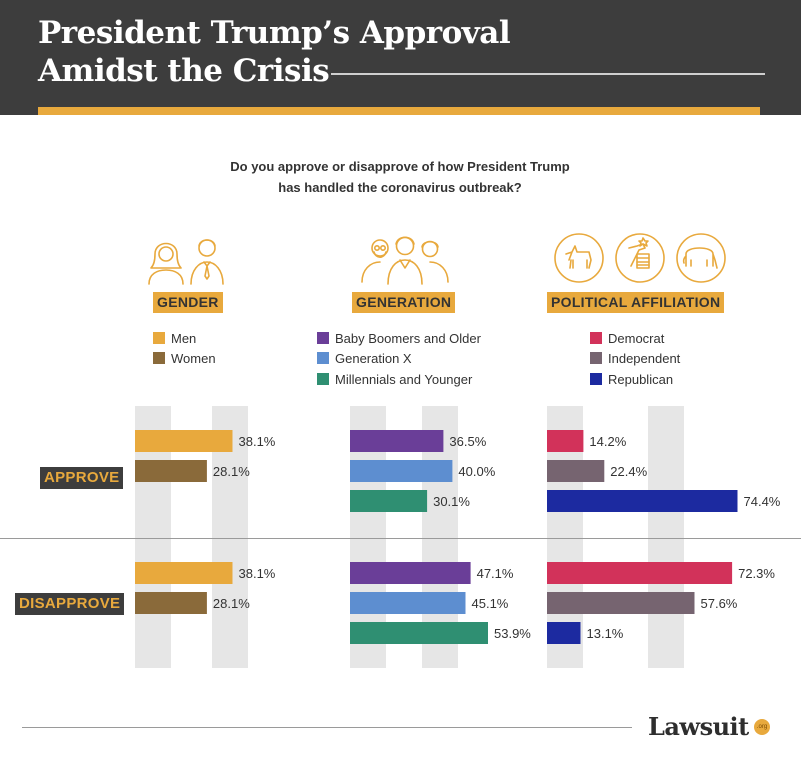  I want to click on bar-men-disapprove, so click(184, 573).